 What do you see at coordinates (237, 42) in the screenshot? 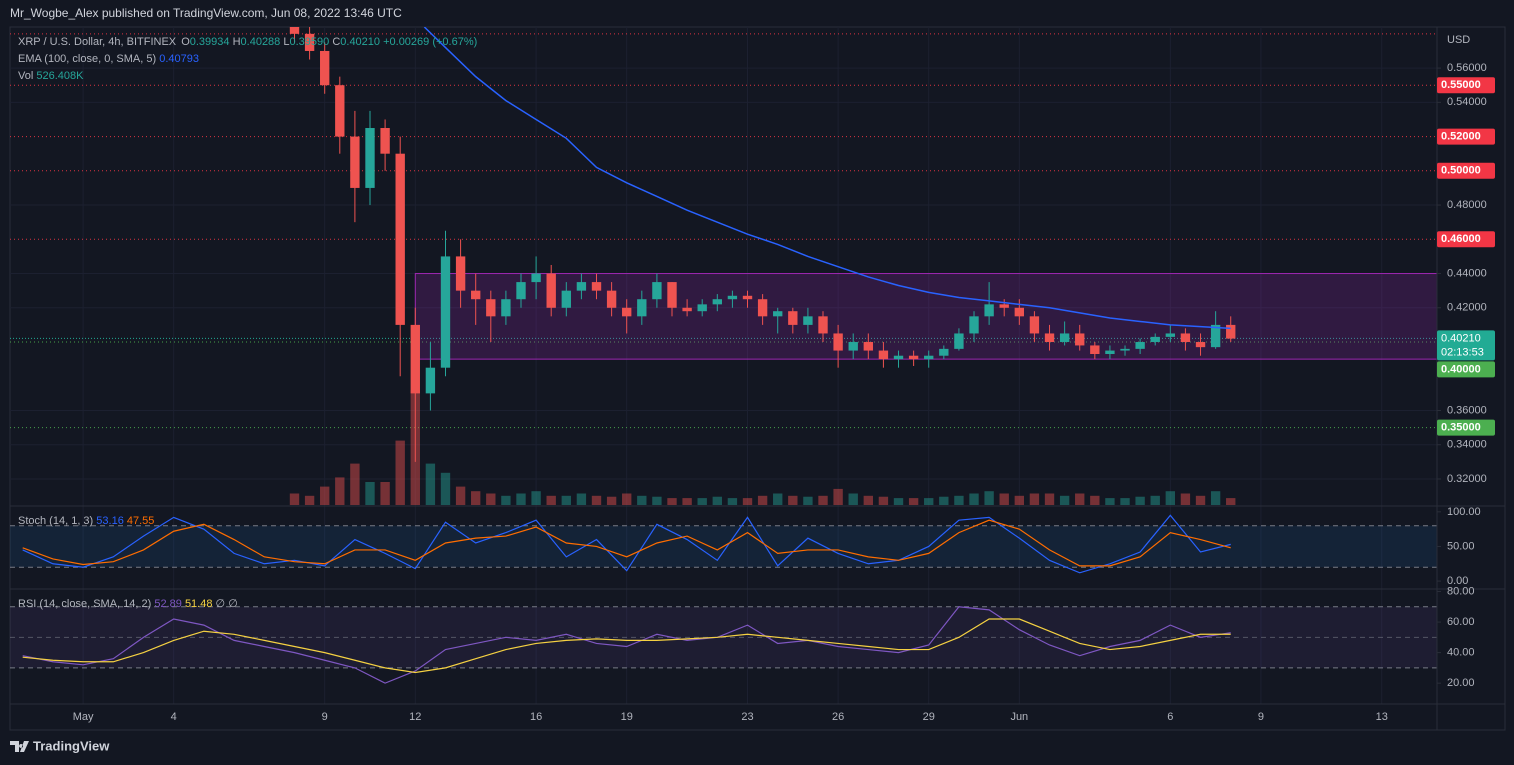
I see `ohlc-key: H` at bounding box center [237, 42].